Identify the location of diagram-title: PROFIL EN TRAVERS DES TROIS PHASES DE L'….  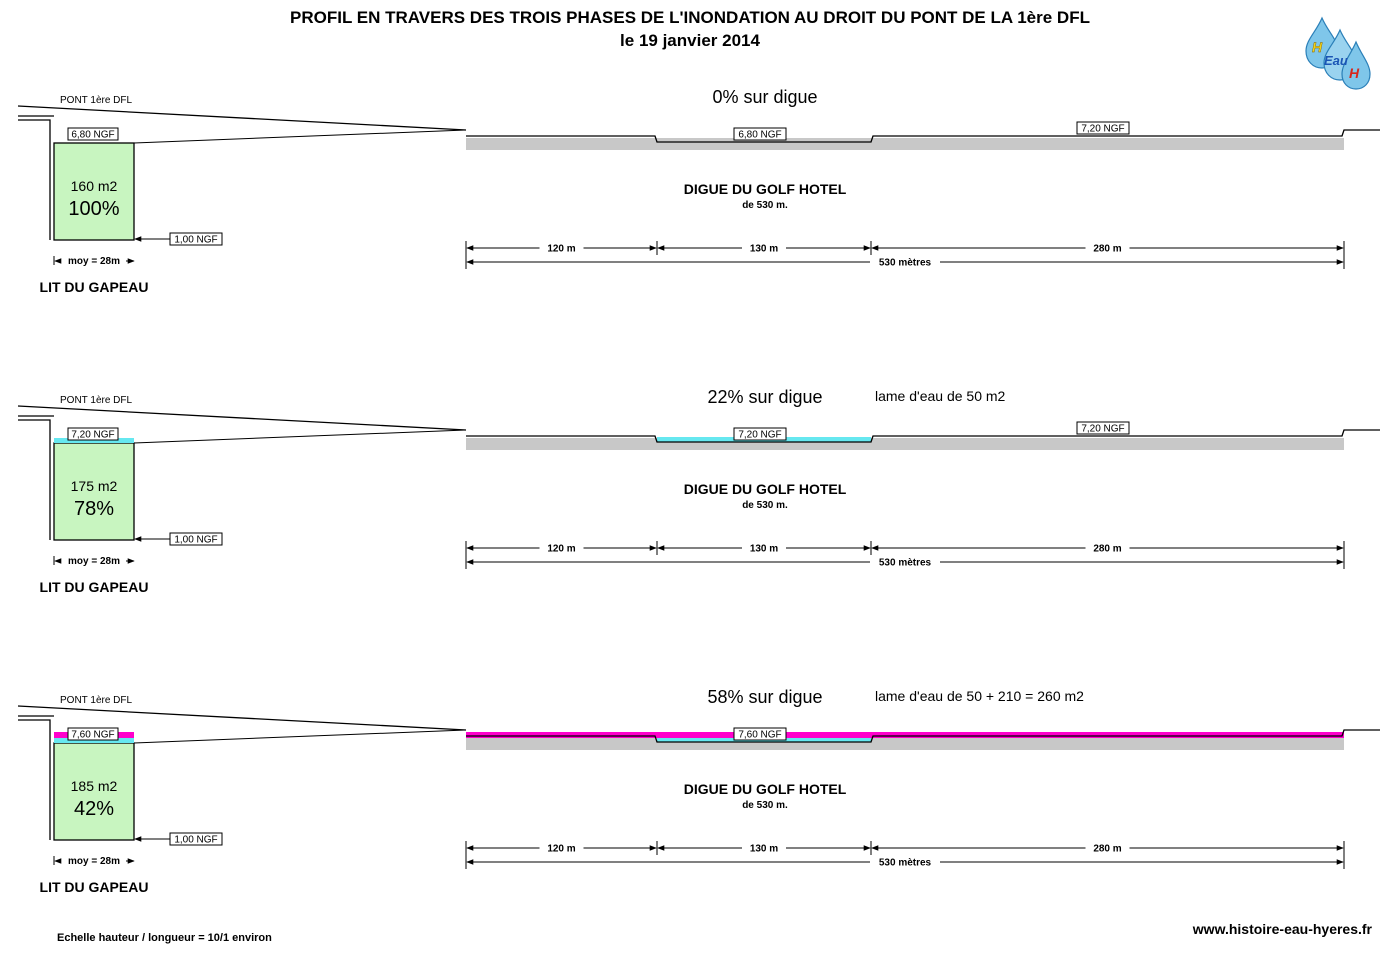
(690, 17).